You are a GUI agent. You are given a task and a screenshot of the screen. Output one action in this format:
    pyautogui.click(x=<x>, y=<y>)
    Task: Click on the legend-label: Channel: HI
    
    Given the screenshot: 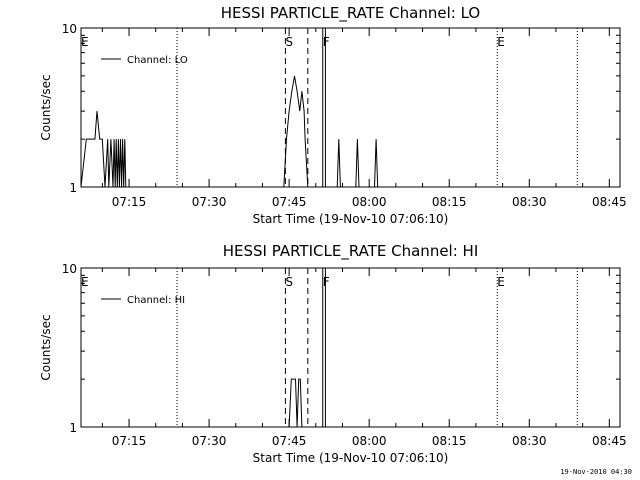 What is the action you would take?
    pyautogui.click(x=156, y=300)
    